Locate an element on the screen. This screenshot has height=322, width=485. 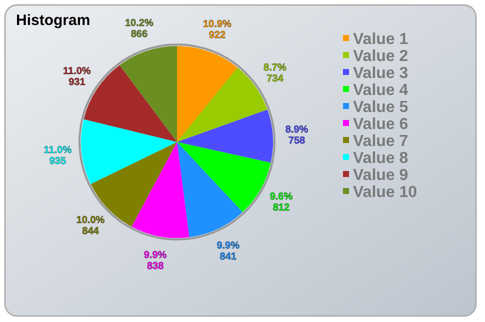
data-label: 8.9% 758 is located at coordinates (296, 135).